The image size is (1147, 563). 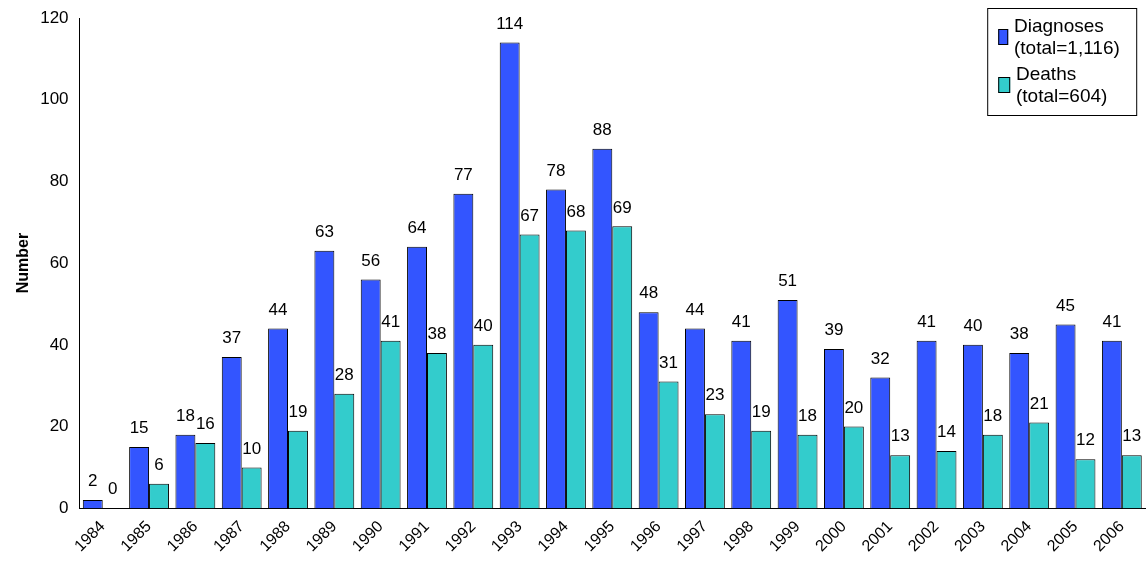 I want to click on data-label: 78, so click(x=556, y=170).